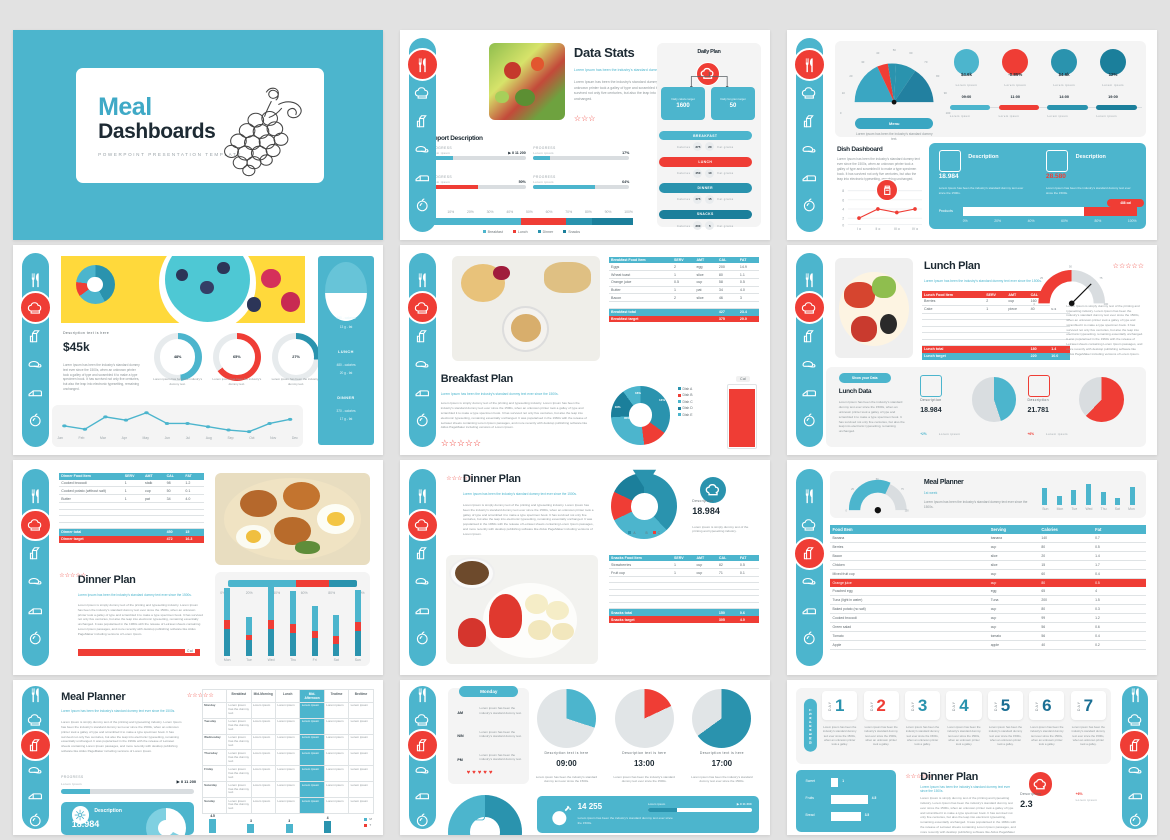 This screenshot has height=840, width=1170. Describe the element at coordinates (705, 135) in the screenshot. I see `meal-pill: BREAKFAST` at that location.